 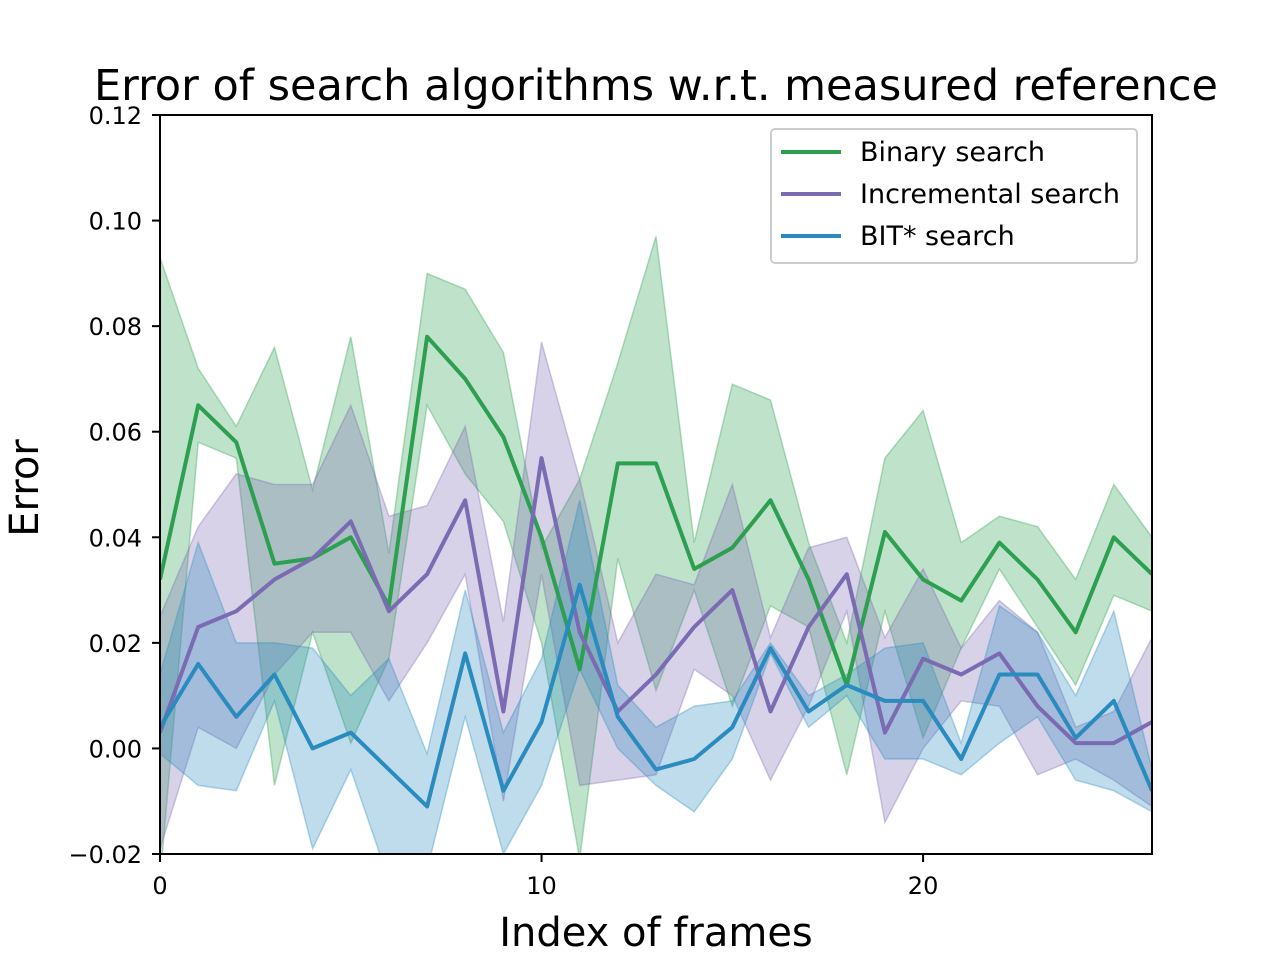 I want to click on y-tick-label: 0.12, so click(x=115, y=116).